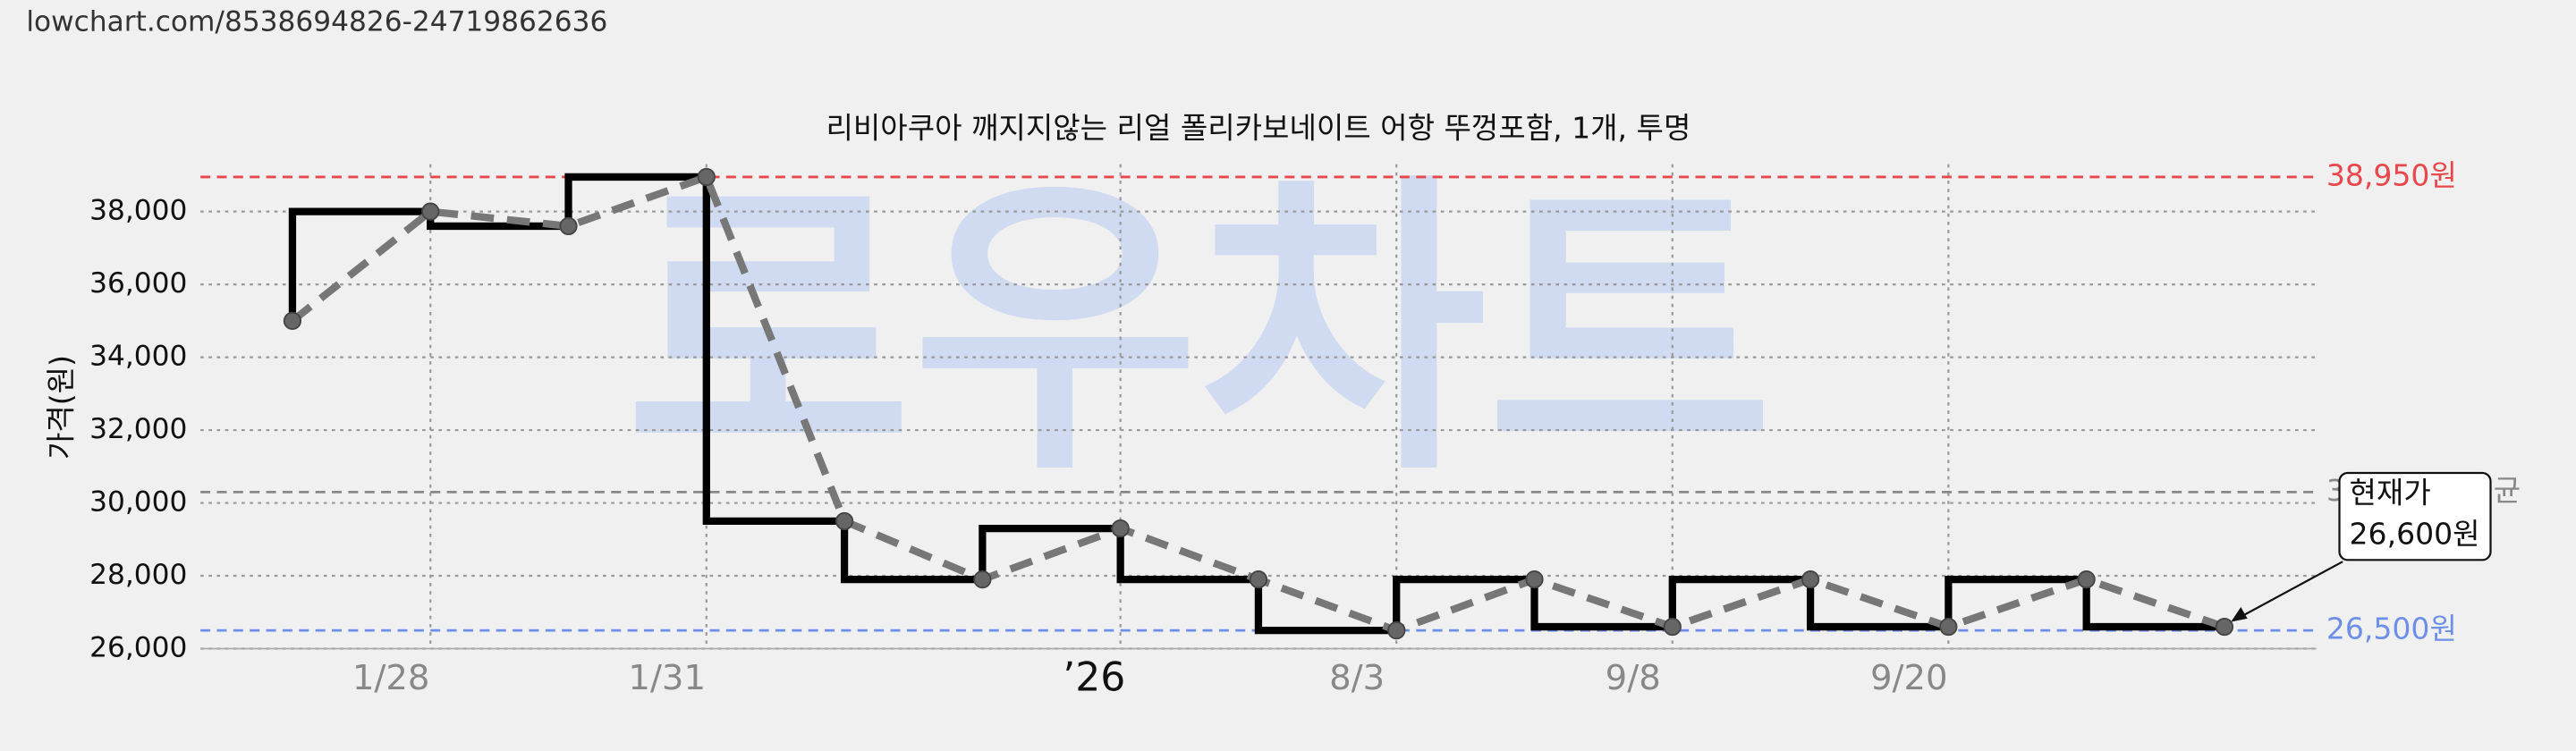 This screenshot has width=2576, height=751. I want to click on x-tick-label: ’26, so click(1094, 677).